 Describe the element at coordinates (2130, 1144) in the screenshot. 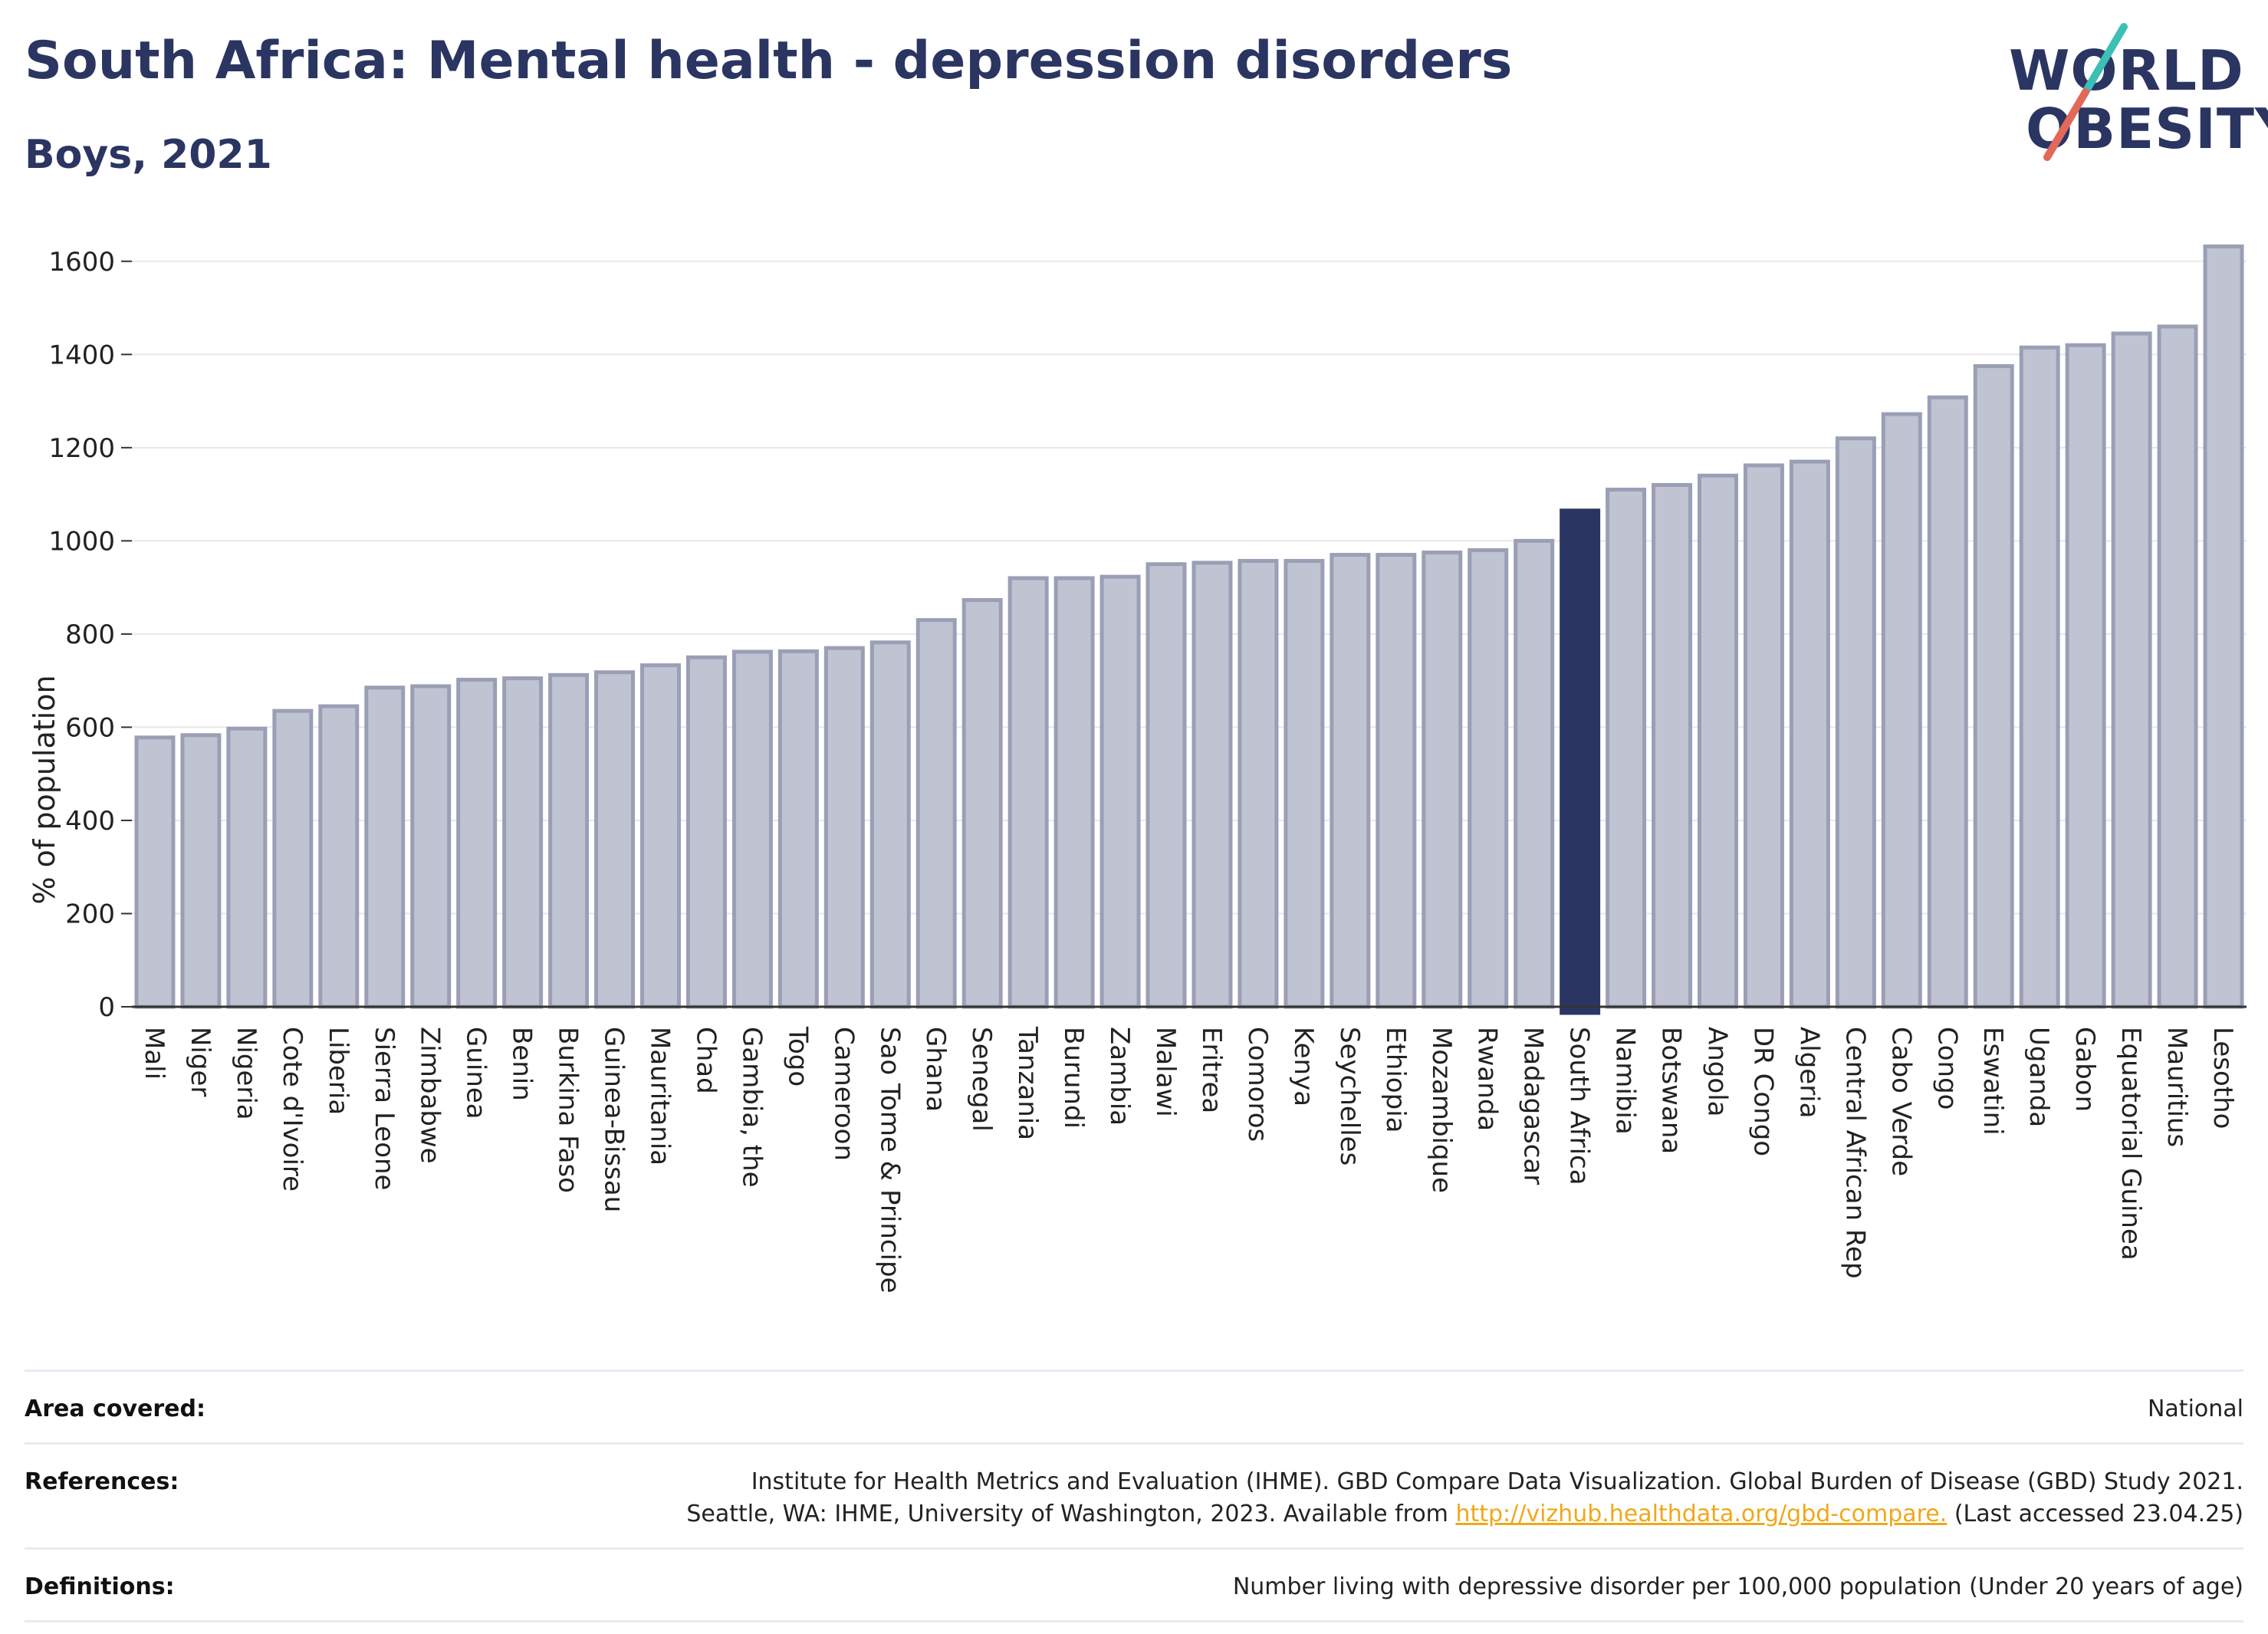

I see `x-tick-label: Equatorial Guinea` at that location.